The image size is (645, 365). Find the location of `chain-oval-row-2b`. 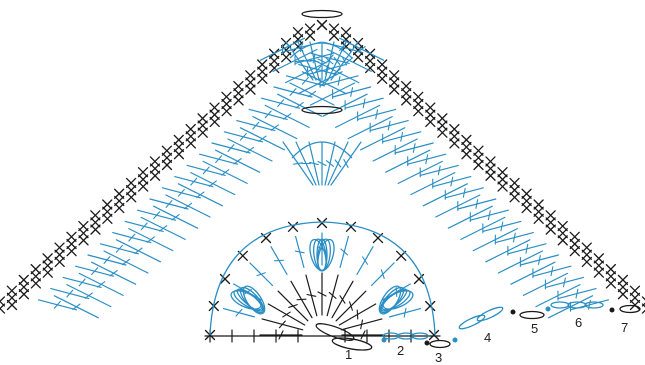

chain-oval-row-2b is located at coordinates (406, 336).